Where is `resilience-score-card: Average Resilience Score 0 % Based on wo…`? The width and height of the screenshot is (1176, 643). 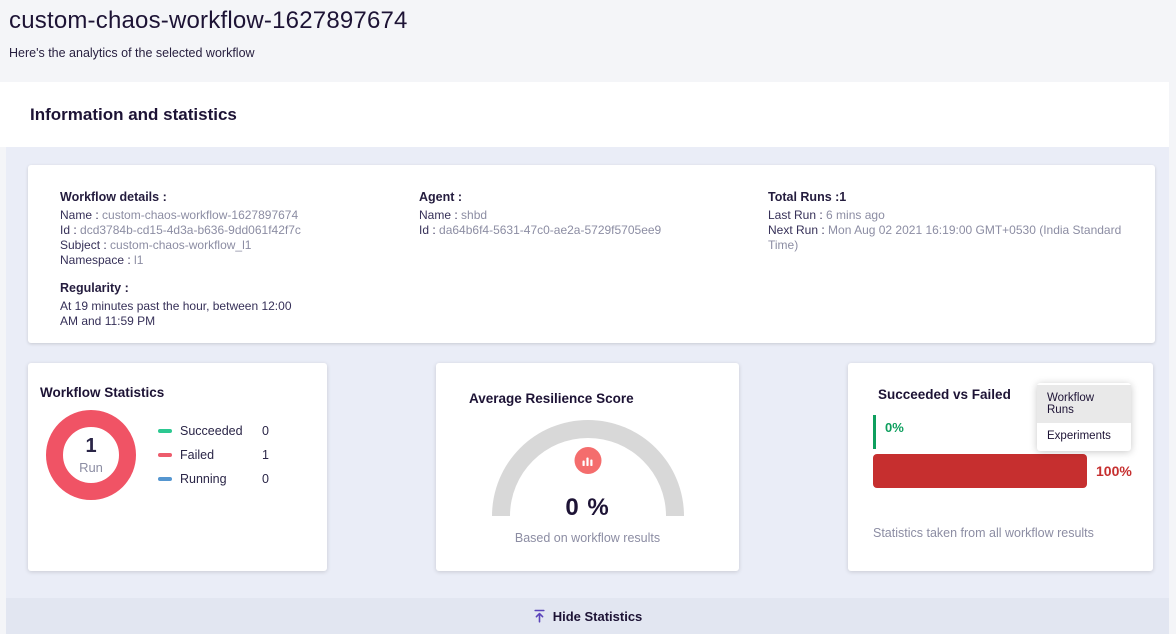
resilience-score-card: Average Resilience Score 0 % Based on wo… is located at coordinates (587, 467).